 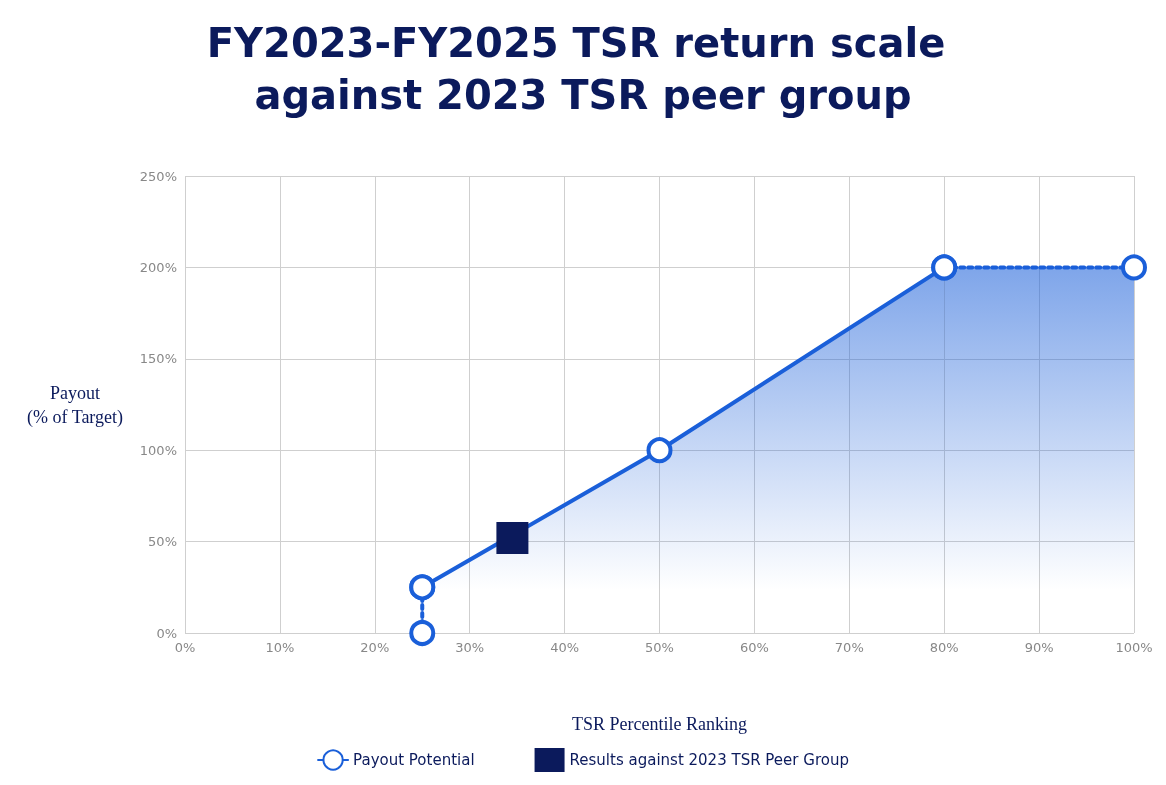 What do you see at coordinates (709, 760) in the screenshot?
I see `legend-label: Results against 2023 TSR Peer Group` at bounding box center [709, 760].